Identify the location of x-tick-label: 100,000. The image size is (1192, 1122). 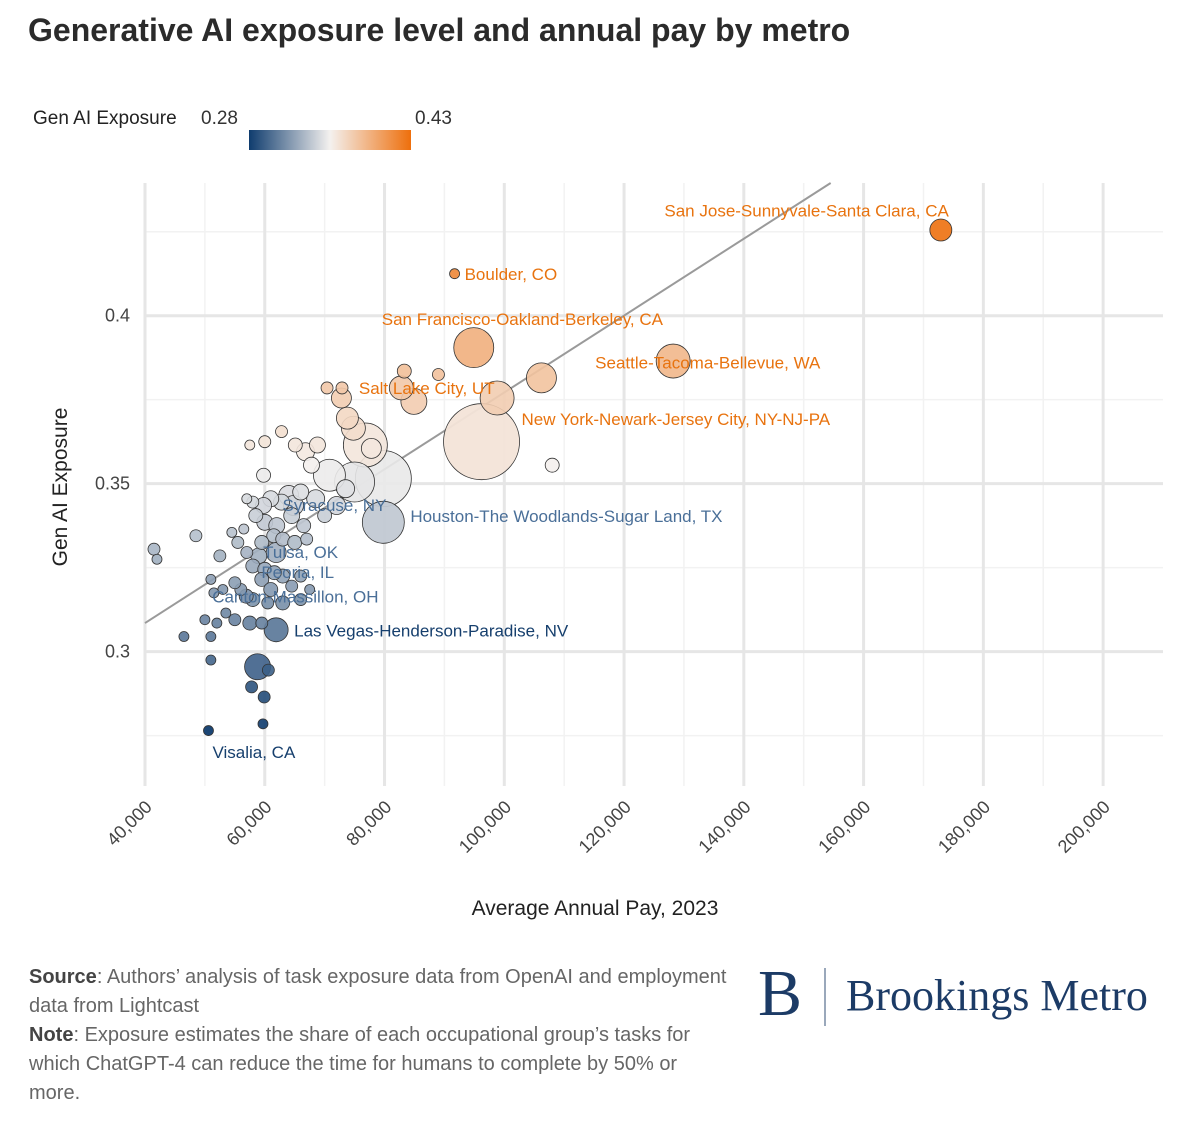
(485, 827).